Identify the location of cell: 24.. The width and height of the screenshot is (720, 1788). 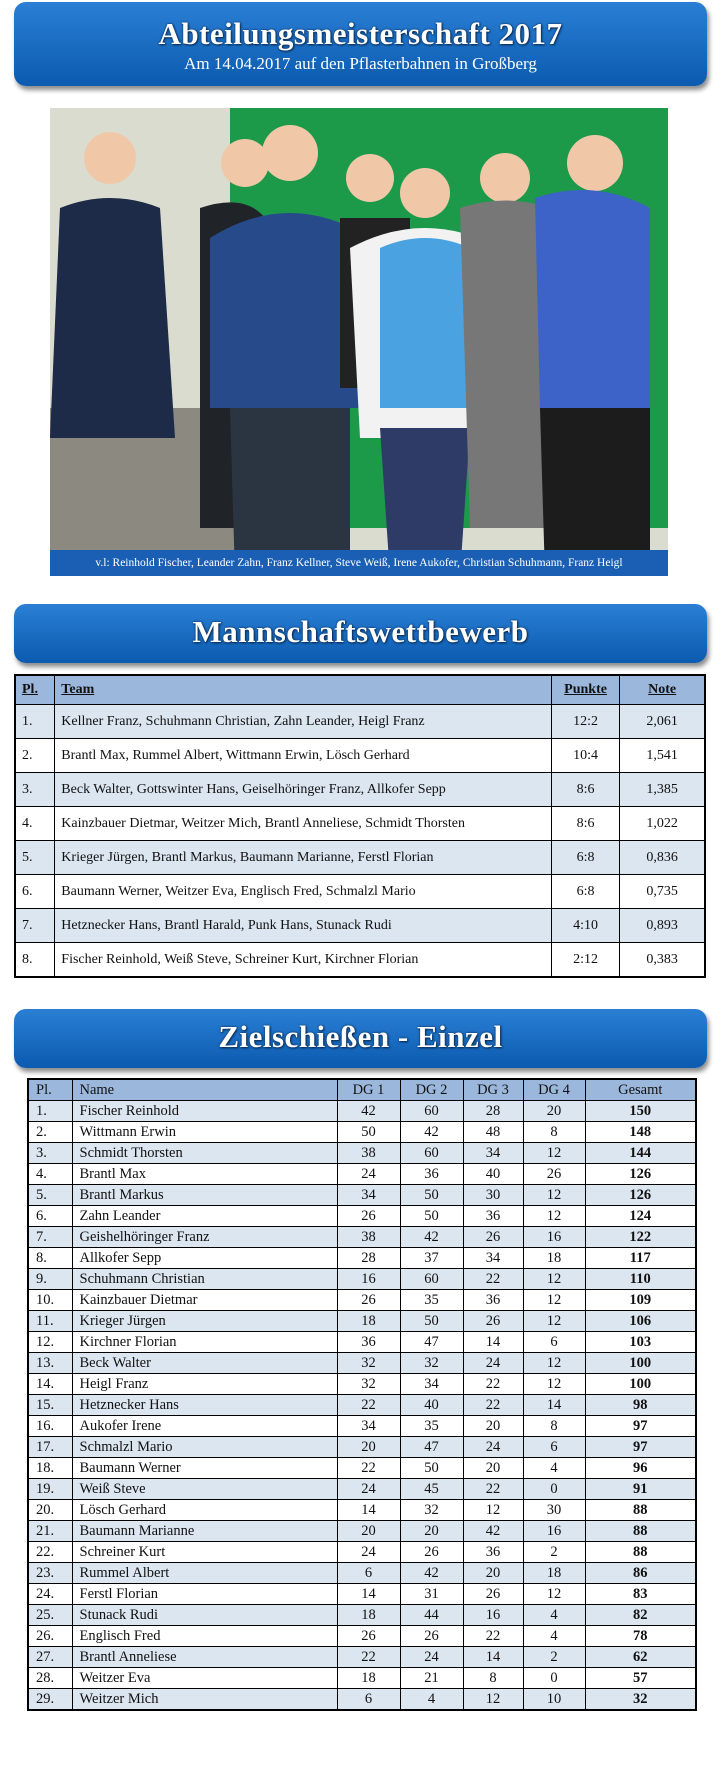
(50, 1594).